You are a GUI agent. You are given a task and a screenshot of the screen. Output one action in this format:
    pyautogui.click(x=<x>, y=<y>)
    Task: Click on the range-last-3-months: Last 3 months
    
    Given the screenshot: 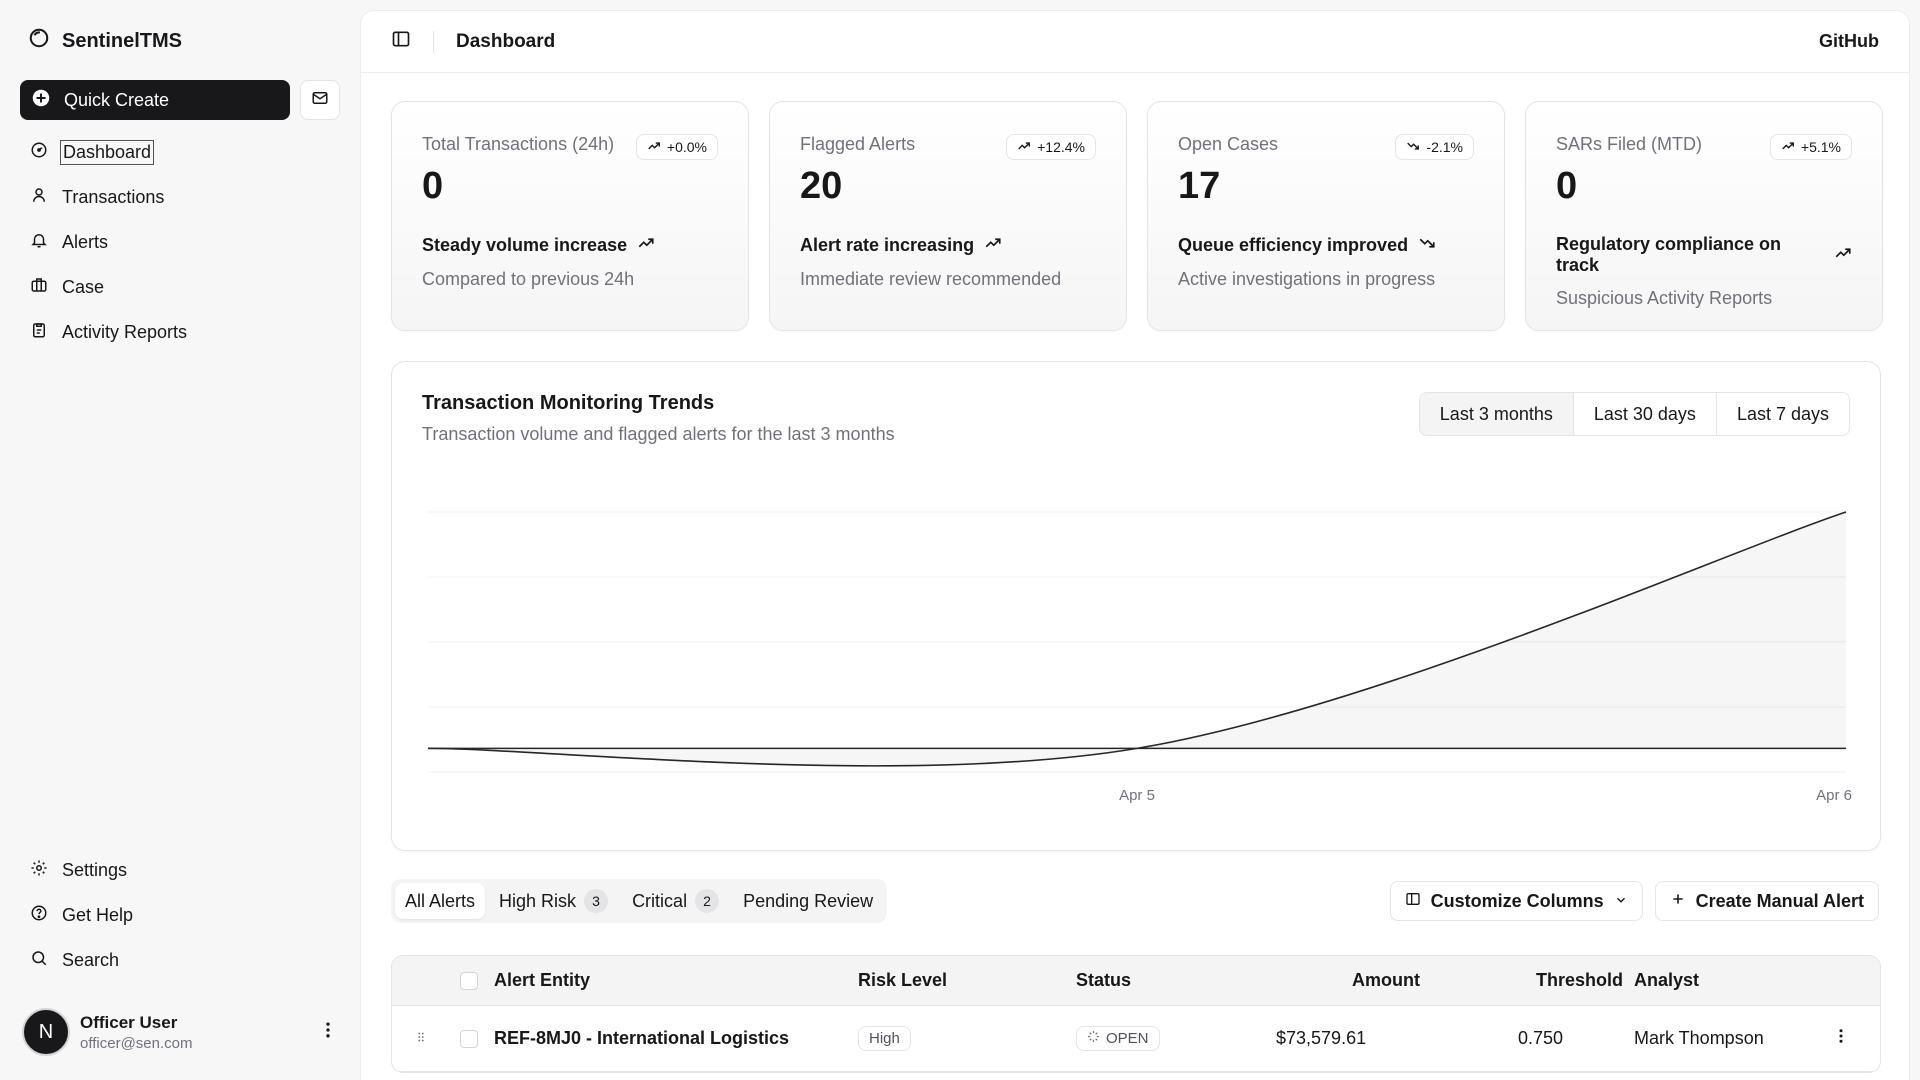 What is the action you would take?
    pyautogui.click(x=1496, y=414)
    